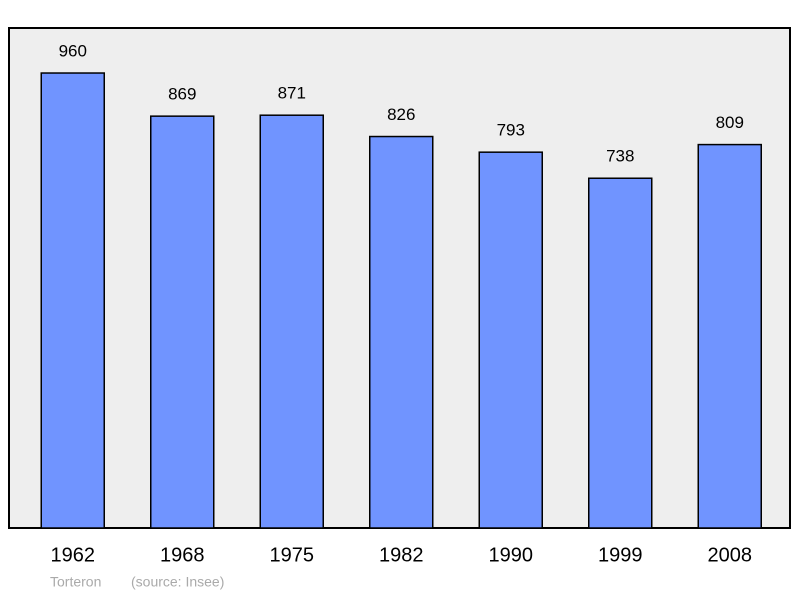  What do you see at coordinates (182, 94) in the screenshot?
I see `value-label: 869` at bounding box center [182, 94].